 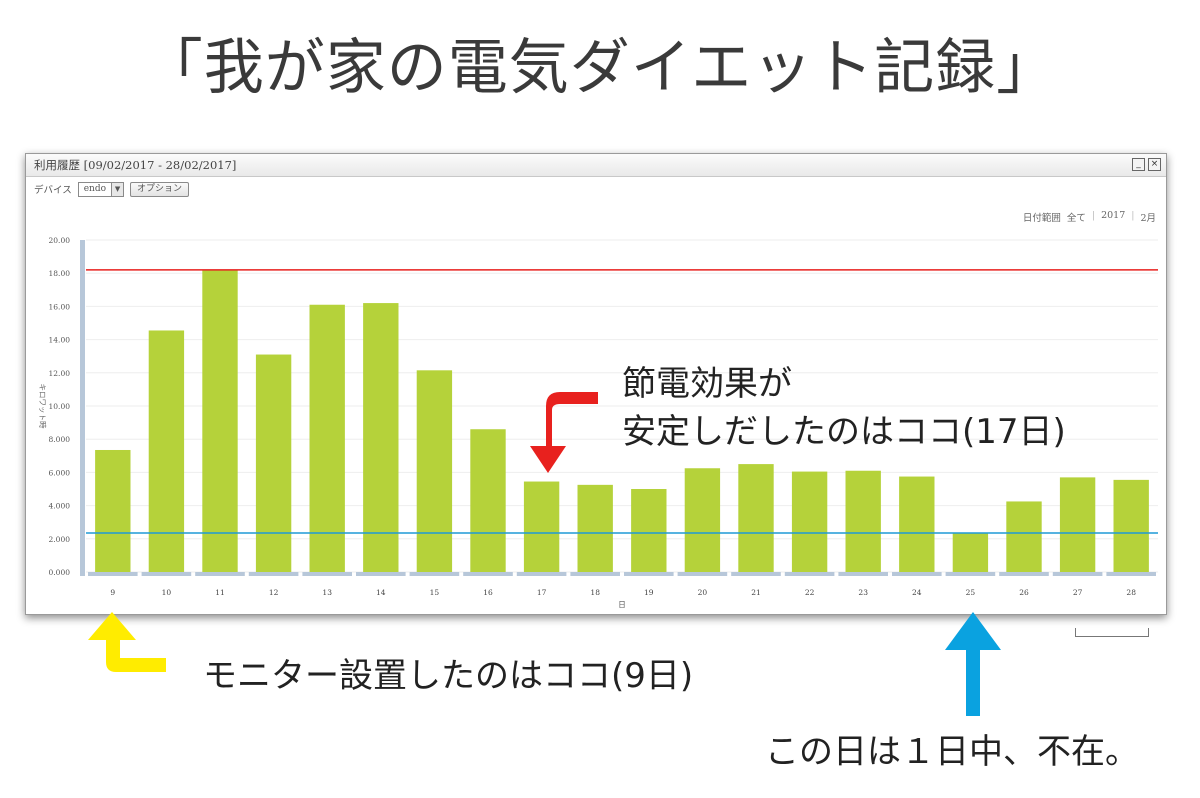 I want to click on y-tick-label: 14.00, so click(x=60, y=340).